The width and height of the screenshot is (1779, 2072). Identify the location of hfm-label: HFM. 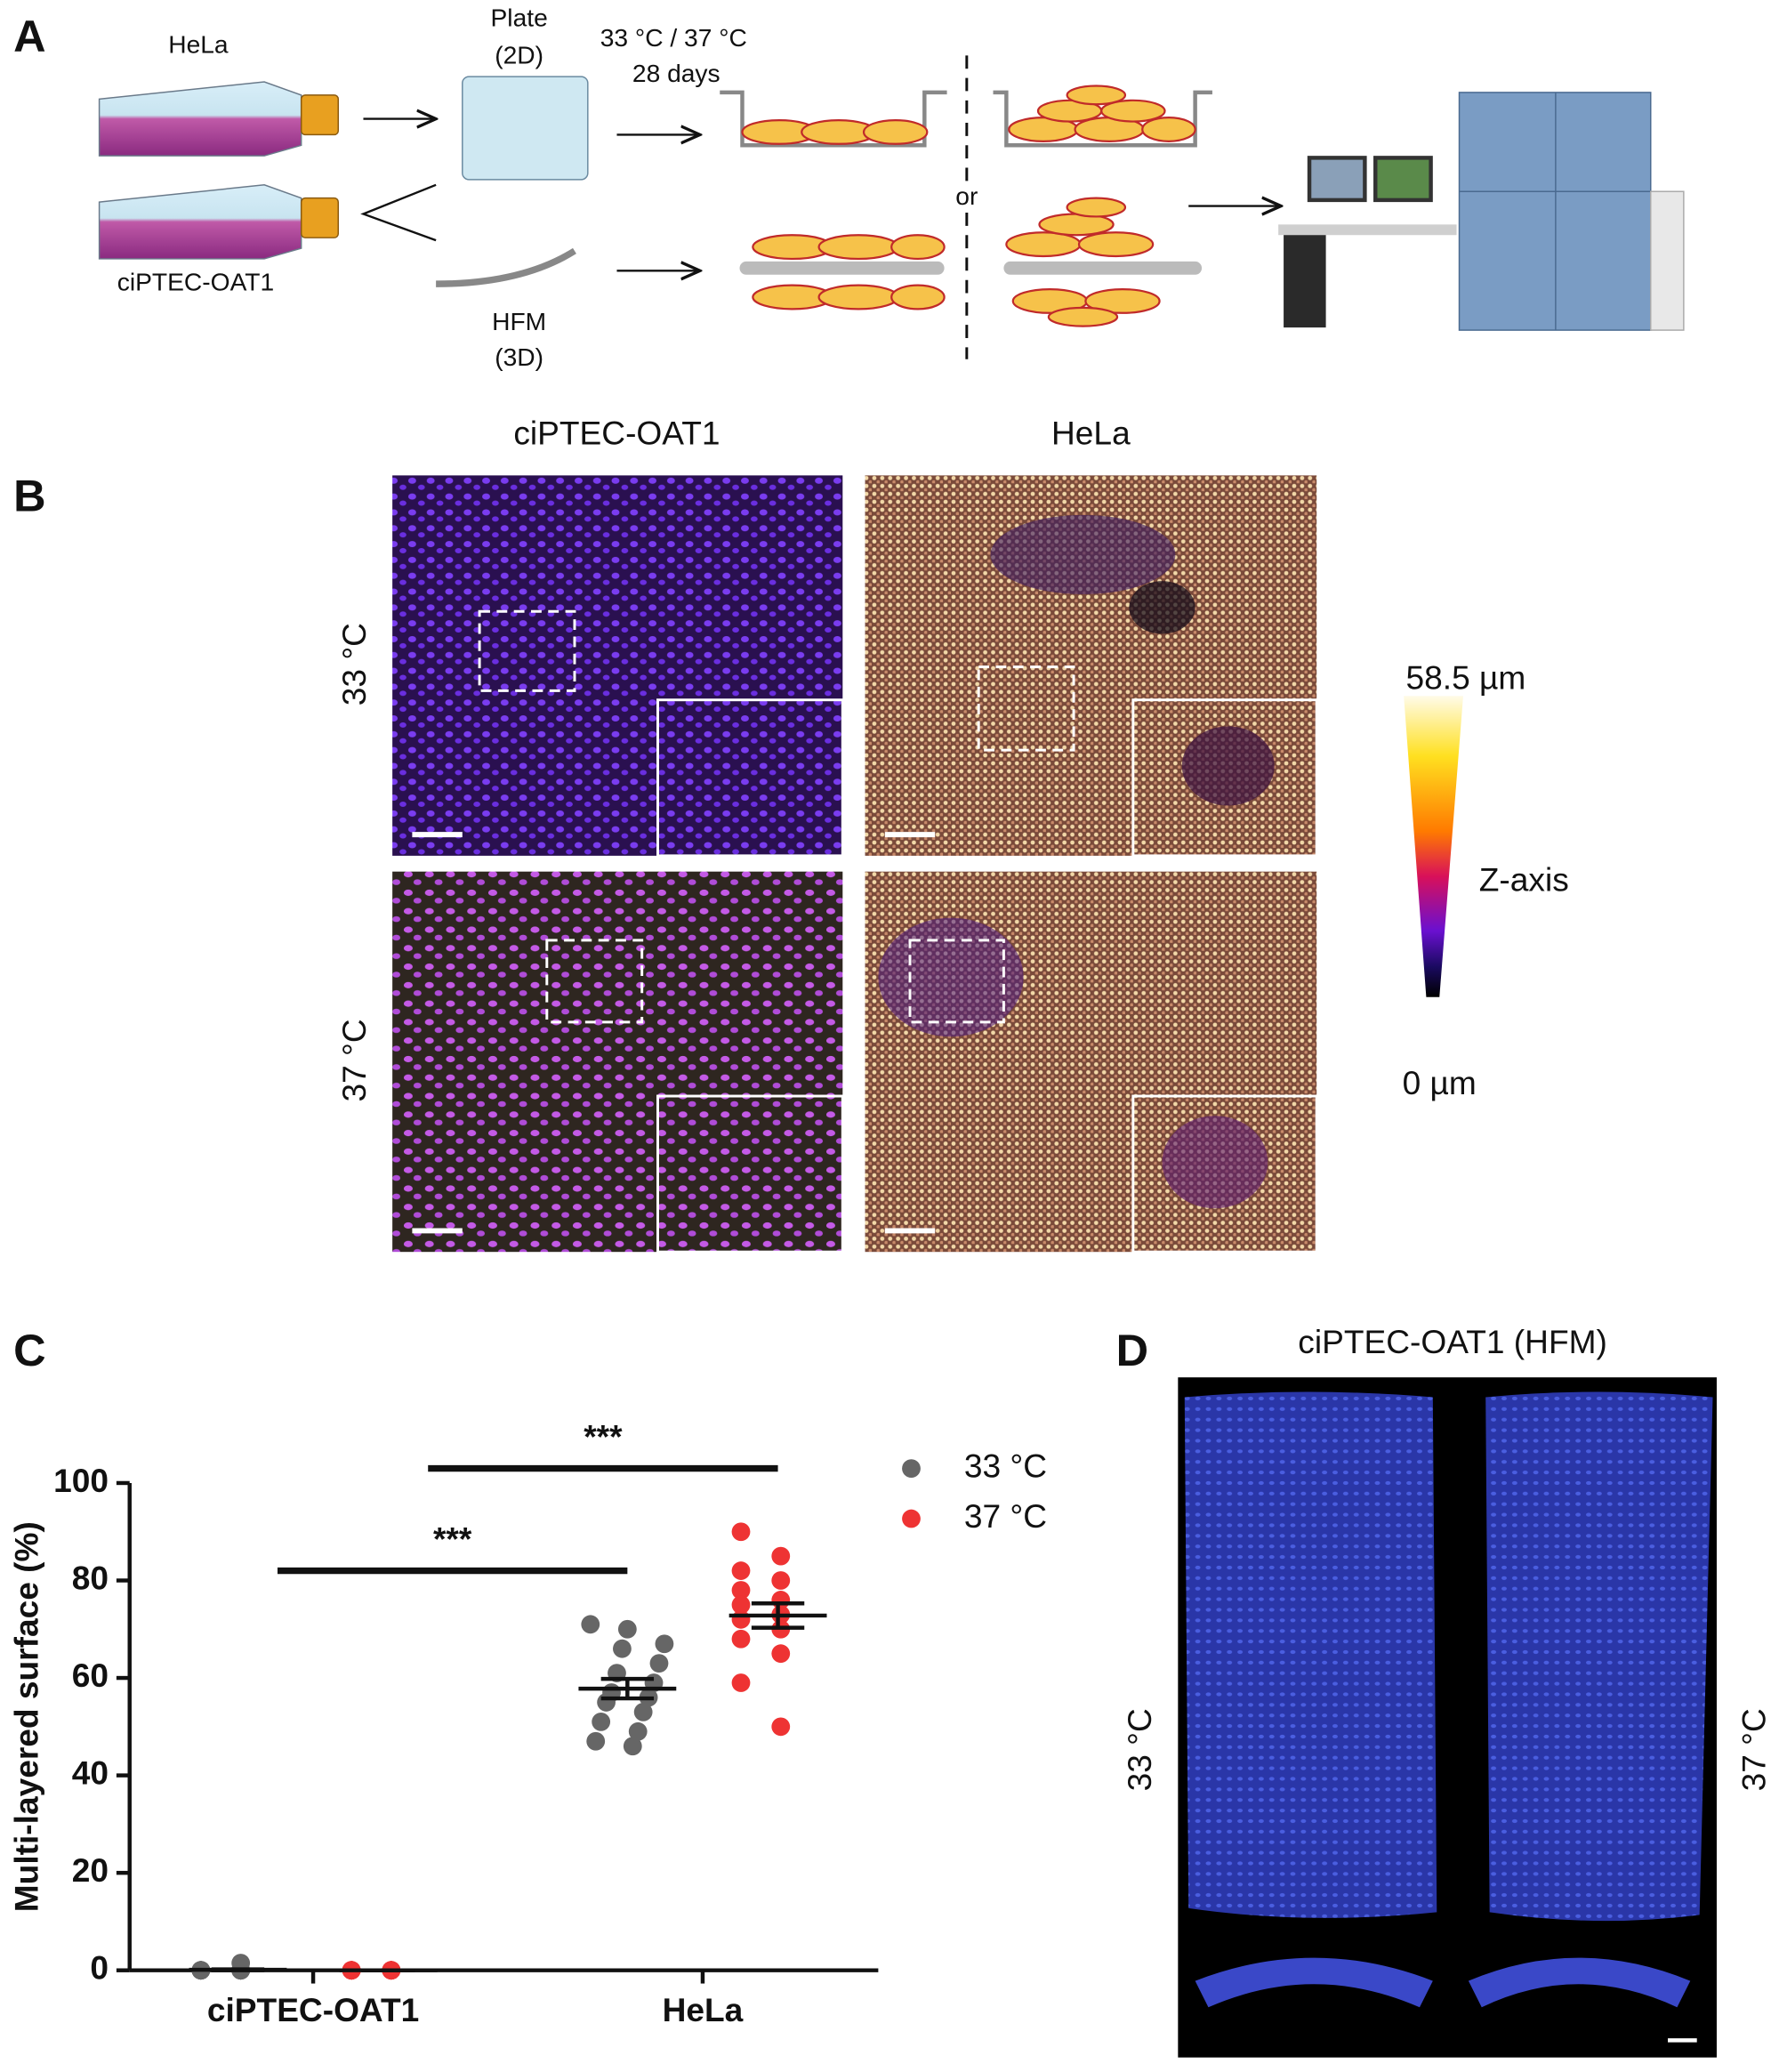
(519, 321).